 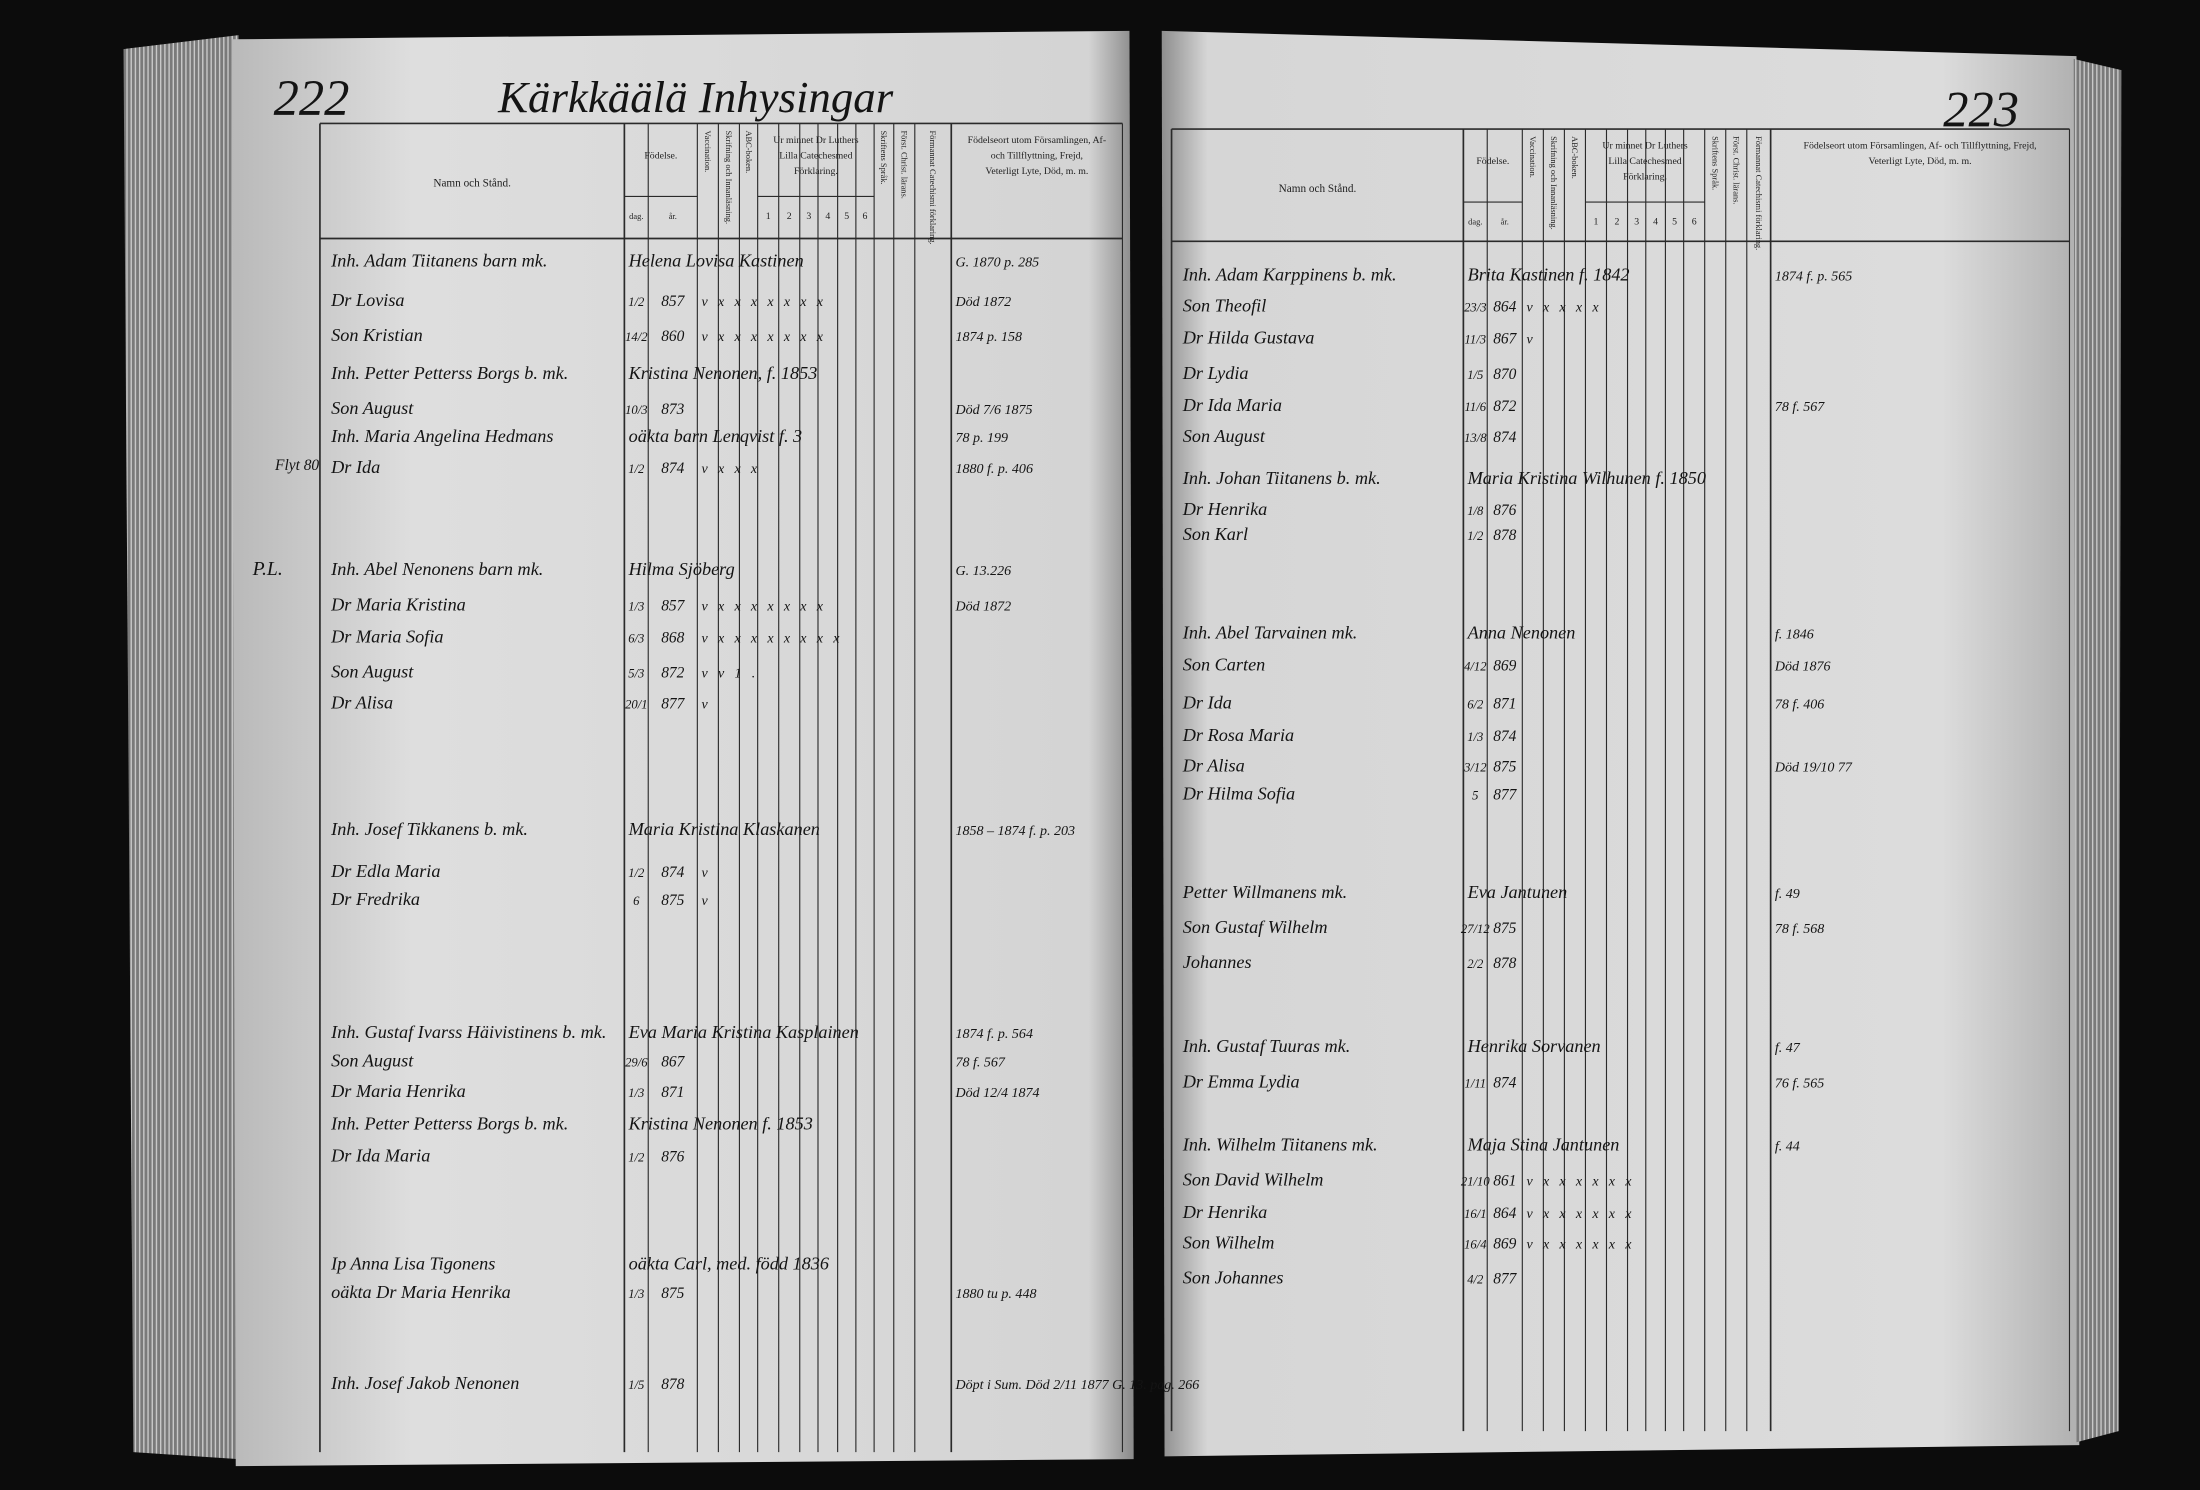 I want to click on entry-name: Inh. Maria Angelina Hedmans, so click(x=441, y=436).